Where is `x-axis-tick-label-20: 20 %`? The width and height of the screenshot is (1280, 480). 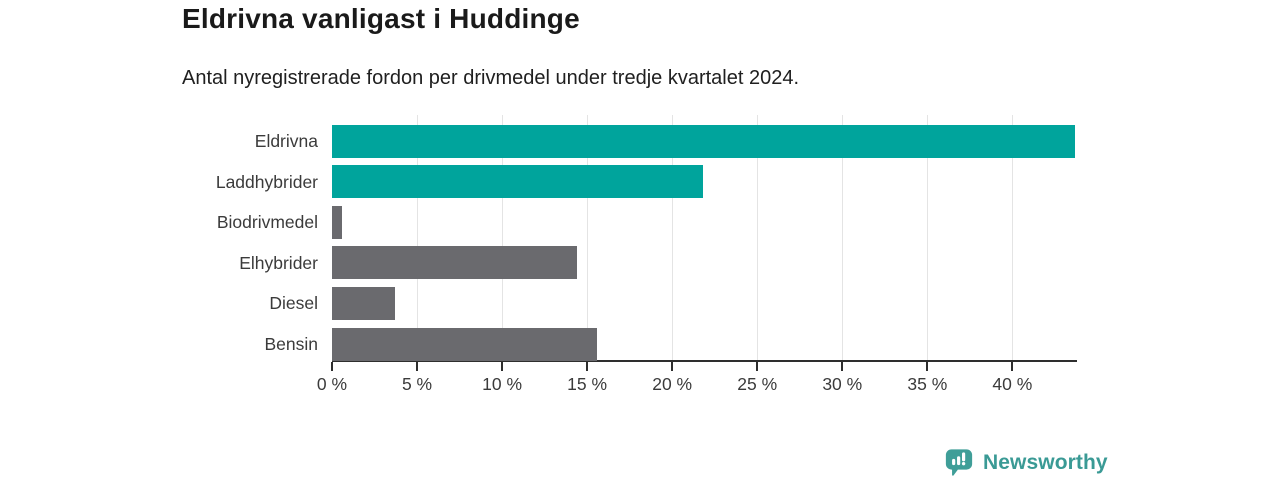
x-axis-tick-label-20: 20 % is located at coordinates (672, 384).